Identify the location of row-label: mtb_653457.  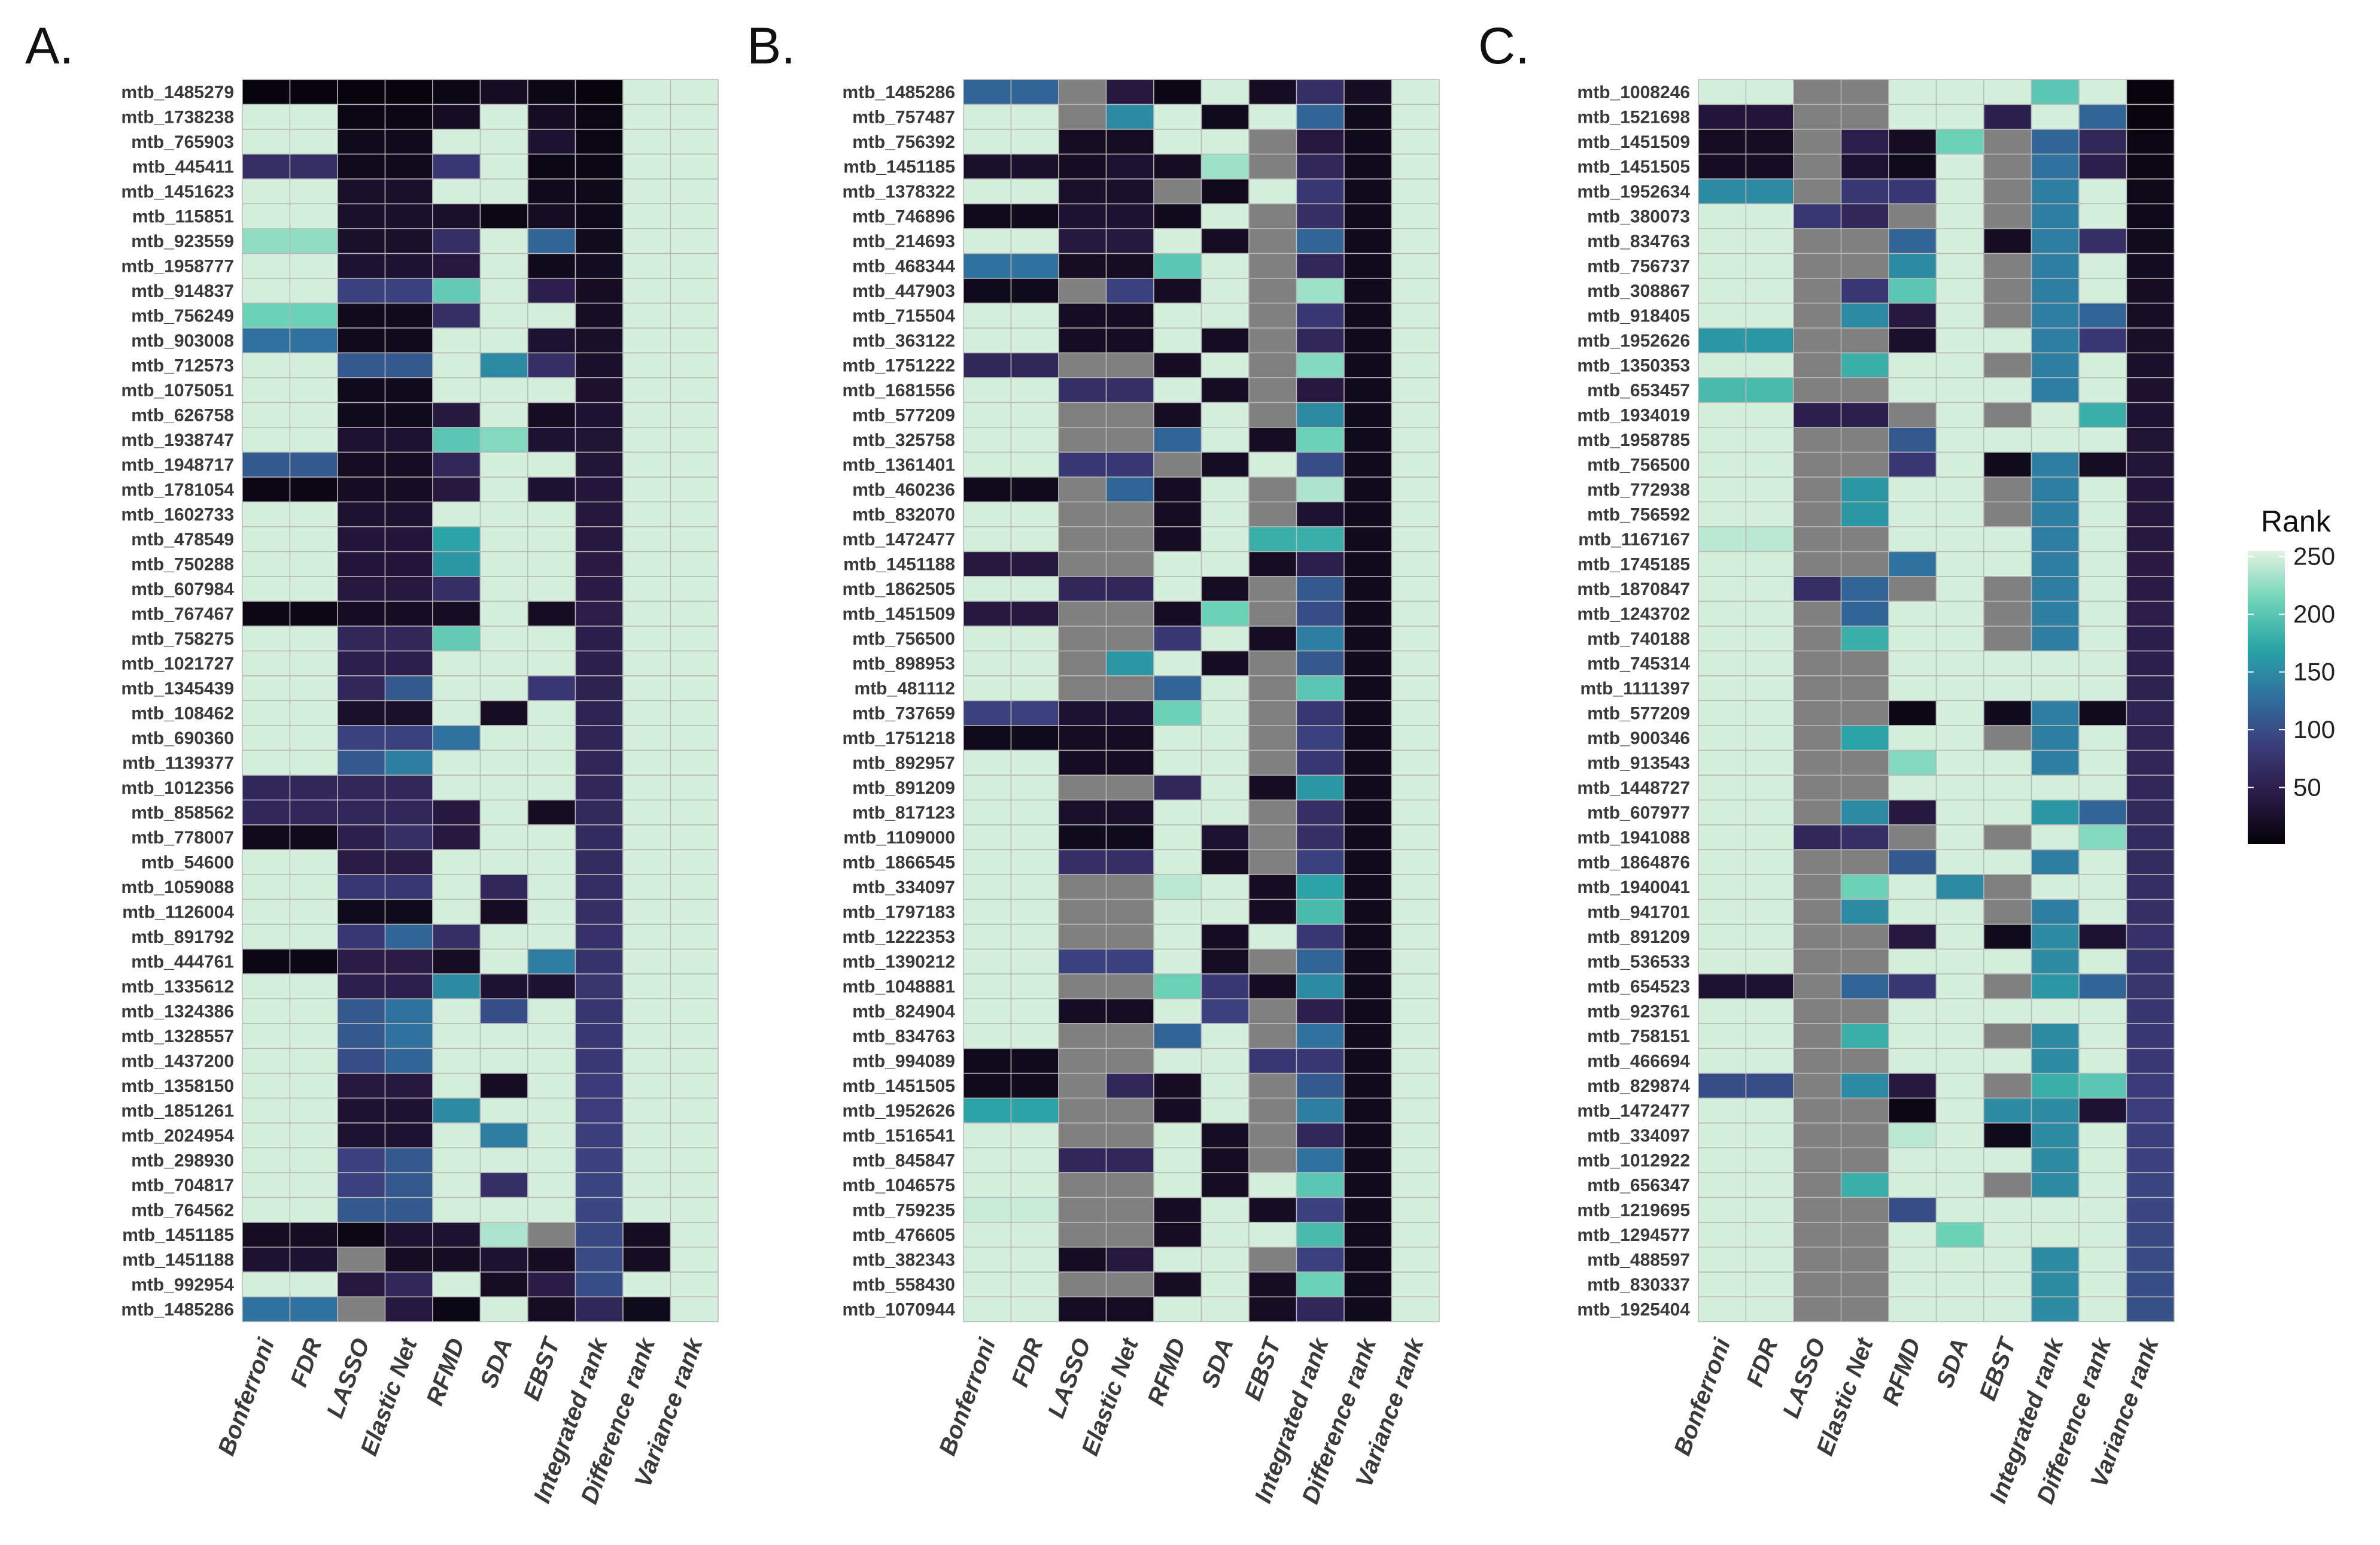
(1639, 390).